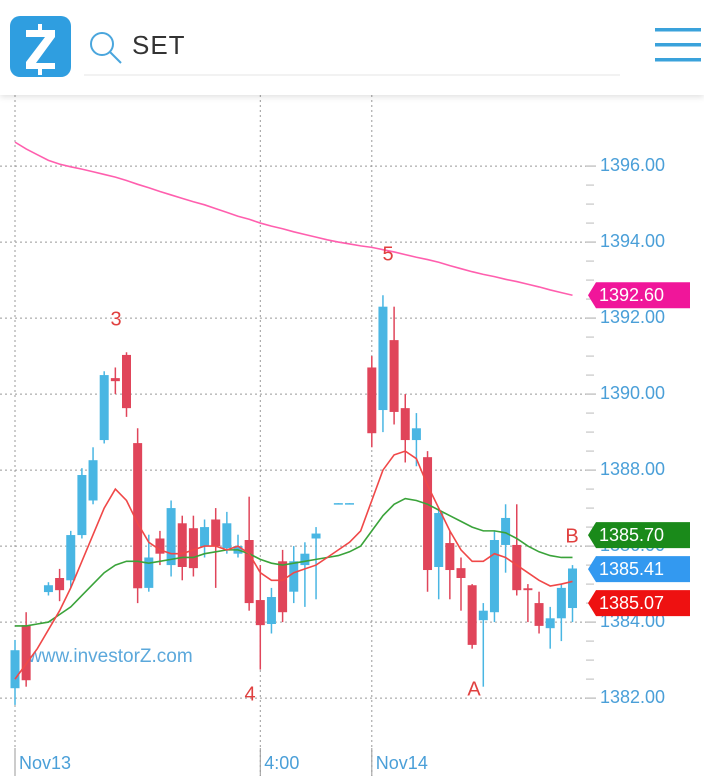 Image resolution: width=704 pixels, height=776 pixels. What do you see at coordinates (40, 49) in the screenshot?
I see `logo-mark` at bounding box center [40, 49].